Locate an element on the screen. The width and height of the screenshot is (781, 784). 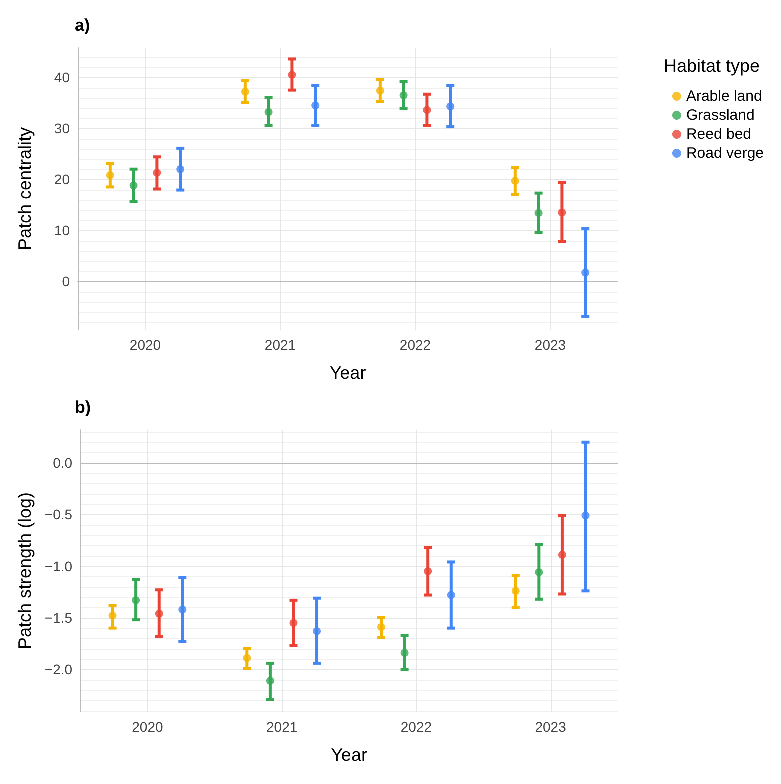
y-tick-label: 10 is located at coordinates (62, 230).